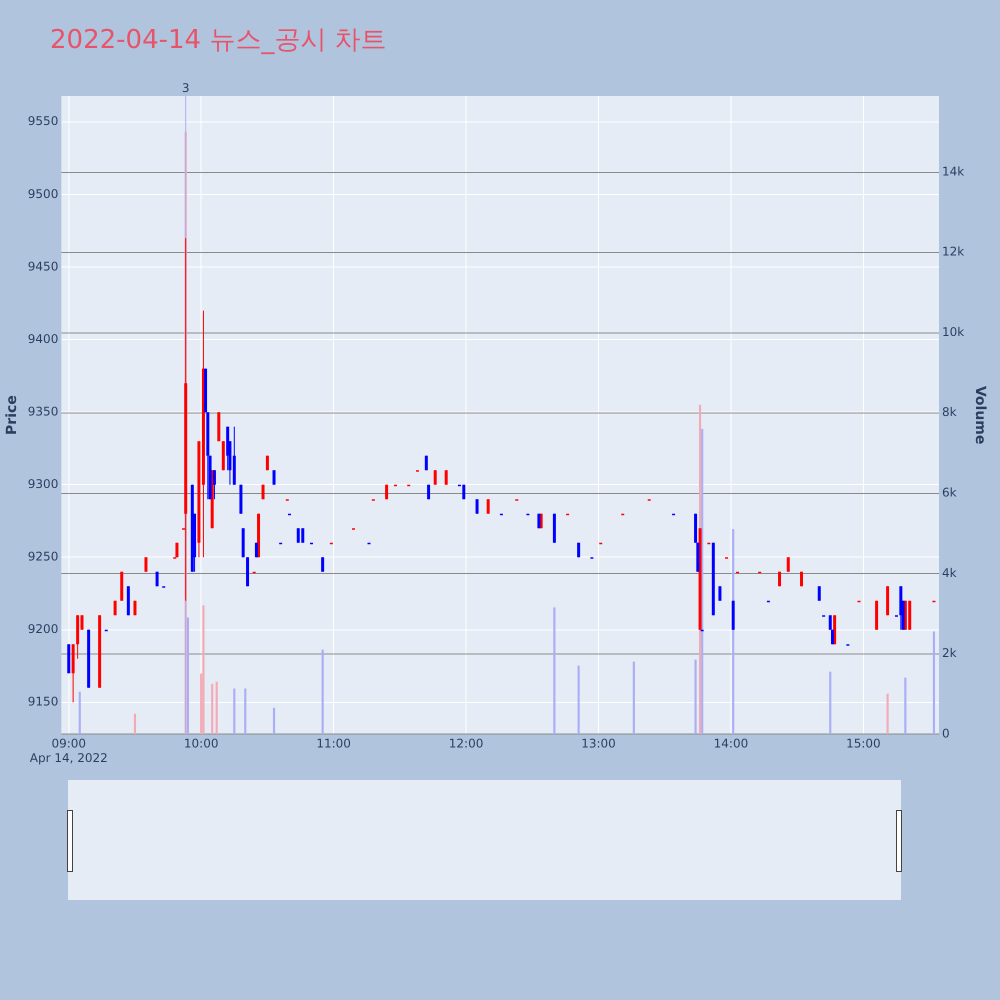 This screenshot has height=1000, width=1000. What do you see at coordinates (43, 339) in the screenshot?
I see `y-tick-label: 9400` at bounding box center [43, 339].